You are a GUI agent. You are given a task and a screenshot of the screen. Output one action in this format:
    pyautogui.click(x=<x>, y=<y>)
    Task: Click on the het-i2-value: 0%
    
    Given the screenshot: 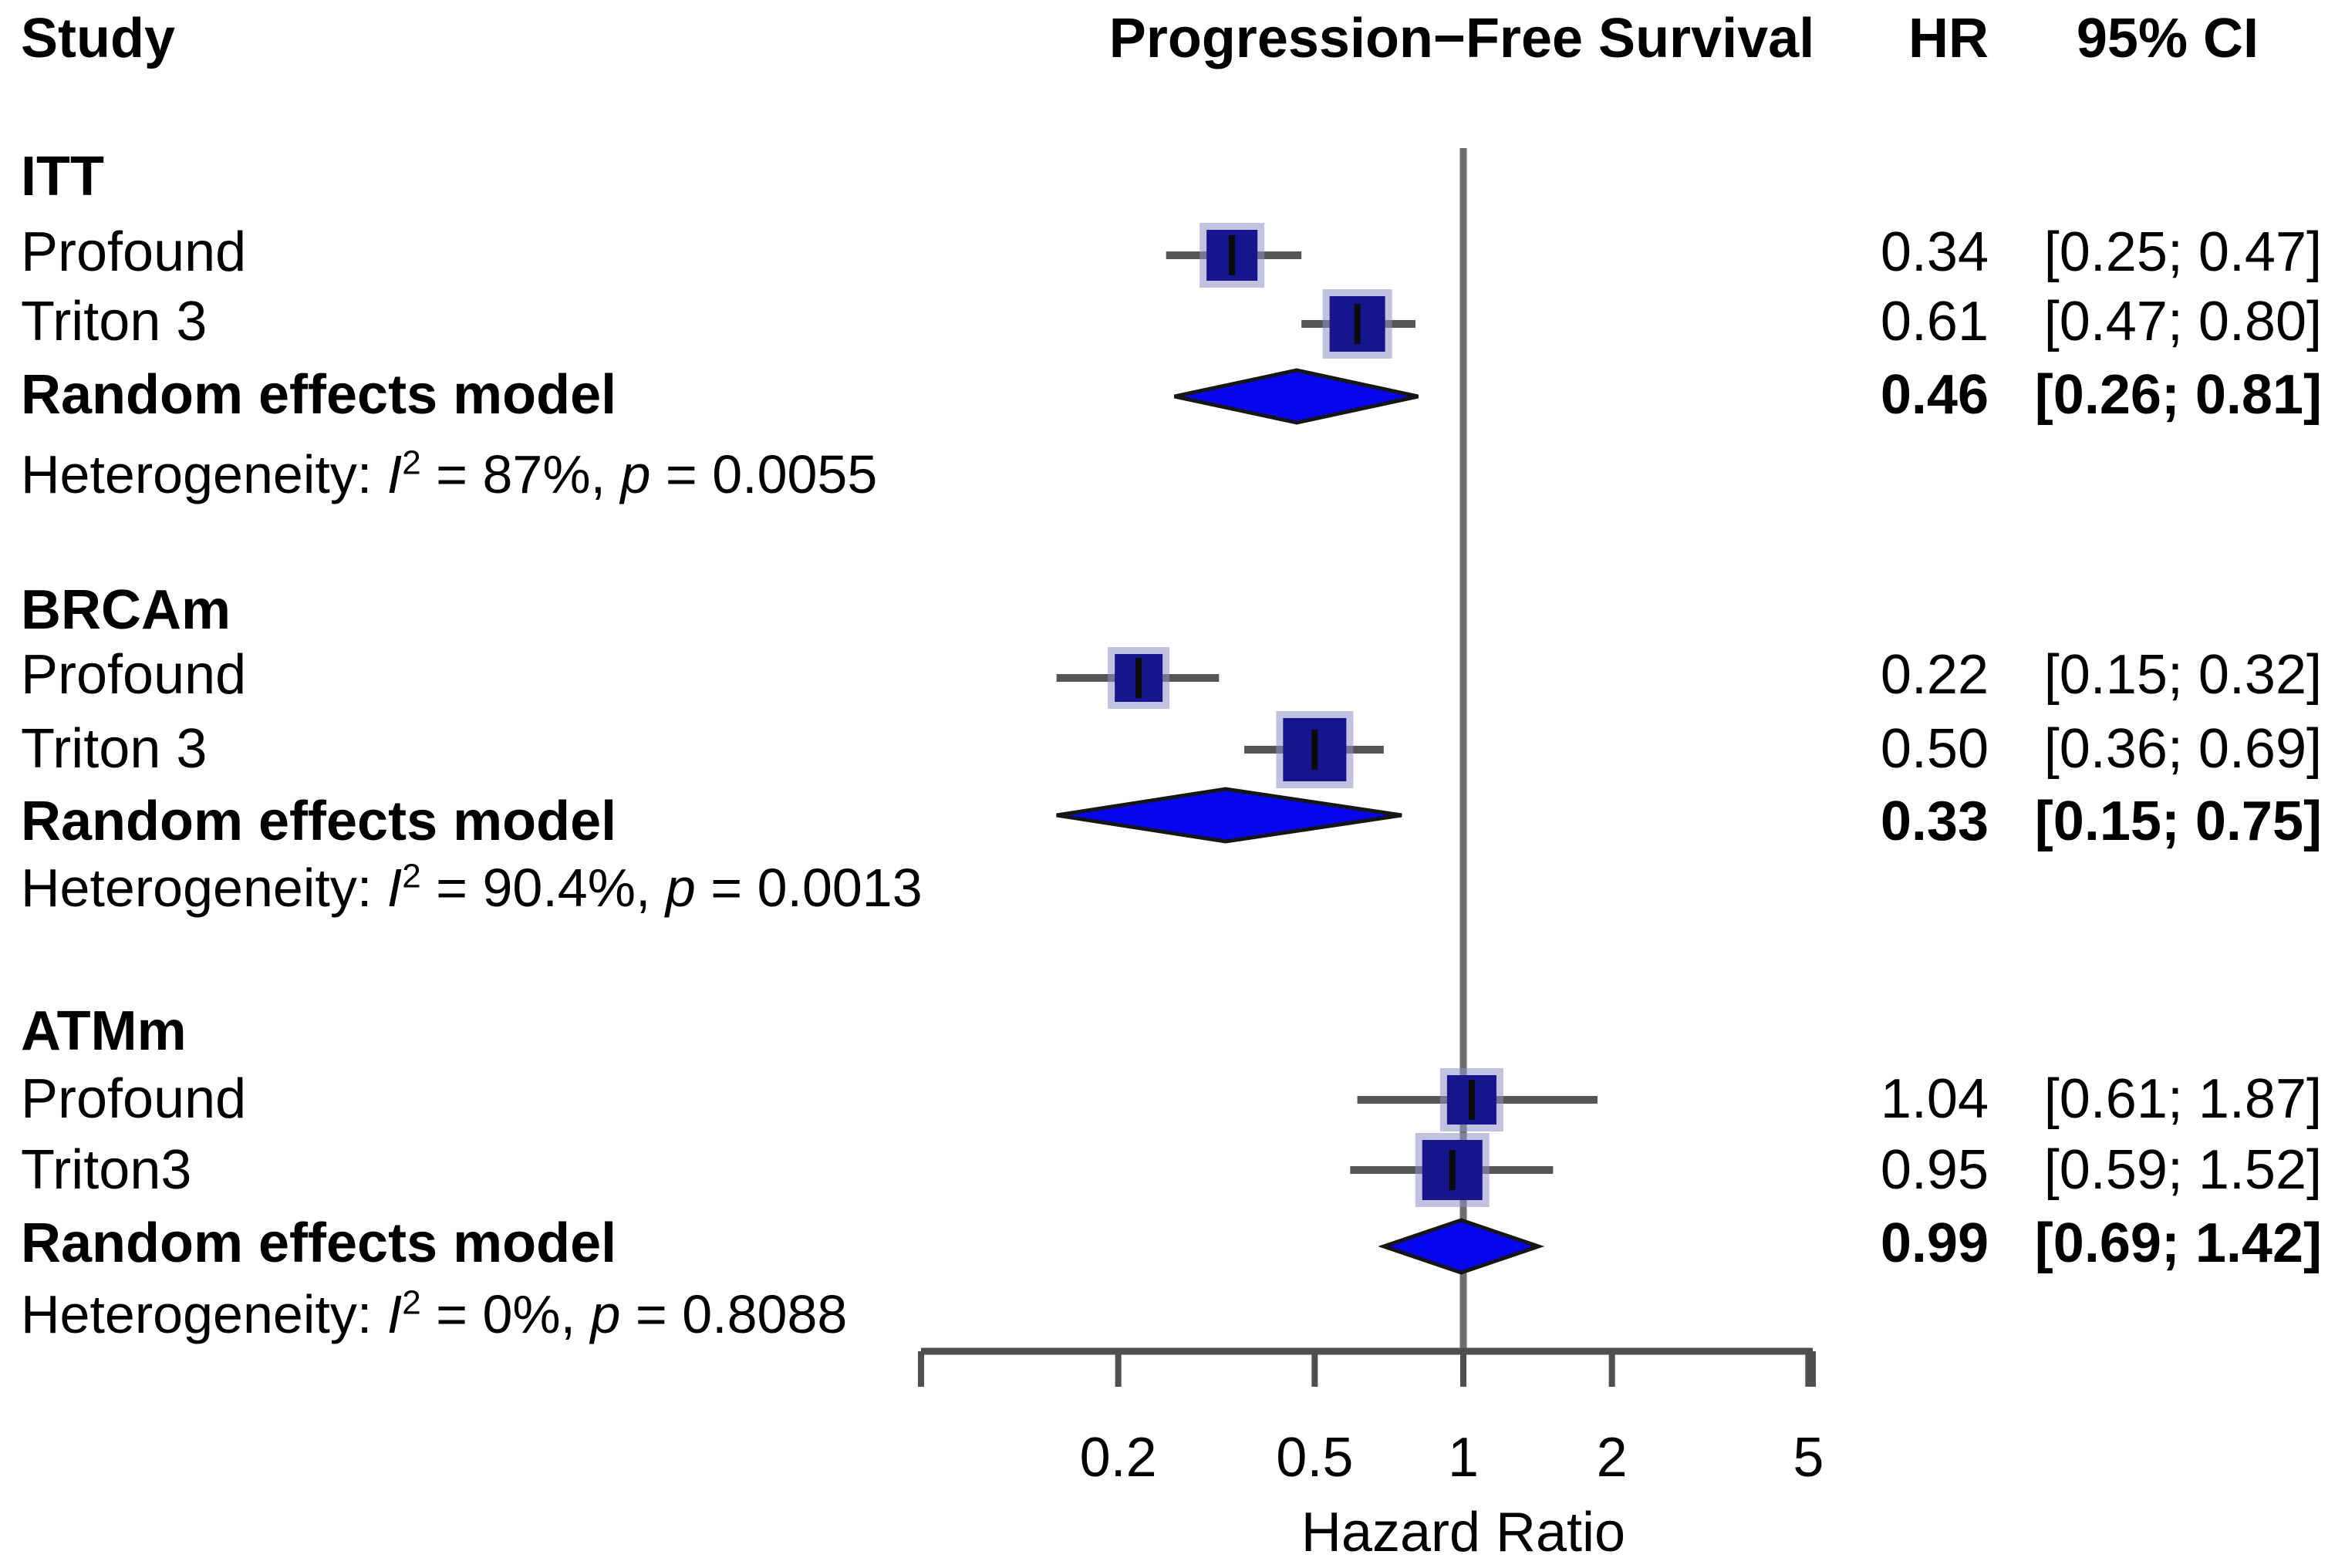 What is the action you would take?
    pyautogui.click(x=521, y=1314)
    